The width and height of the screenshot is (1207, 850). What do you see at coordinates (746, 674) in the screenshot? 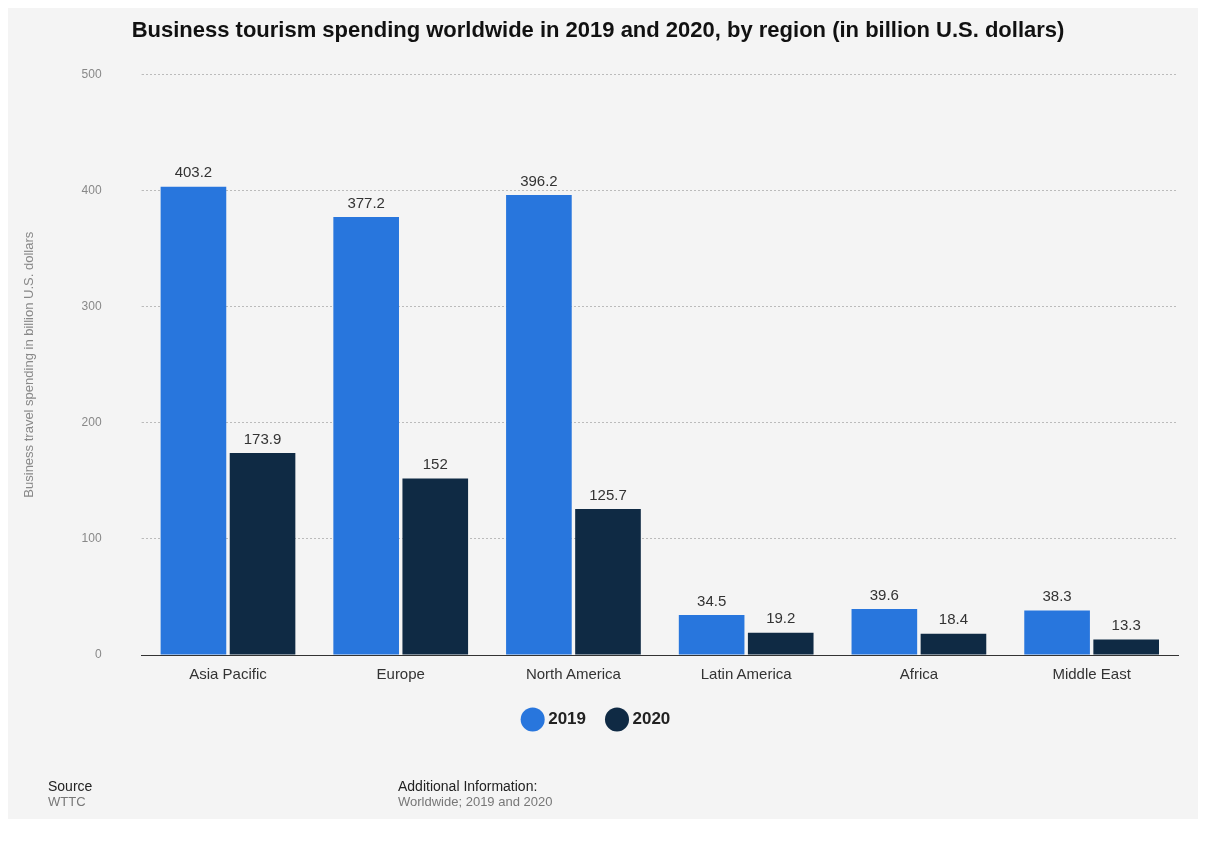
I see `x-tick-label: Latin America` at bounding box center [746, 674].